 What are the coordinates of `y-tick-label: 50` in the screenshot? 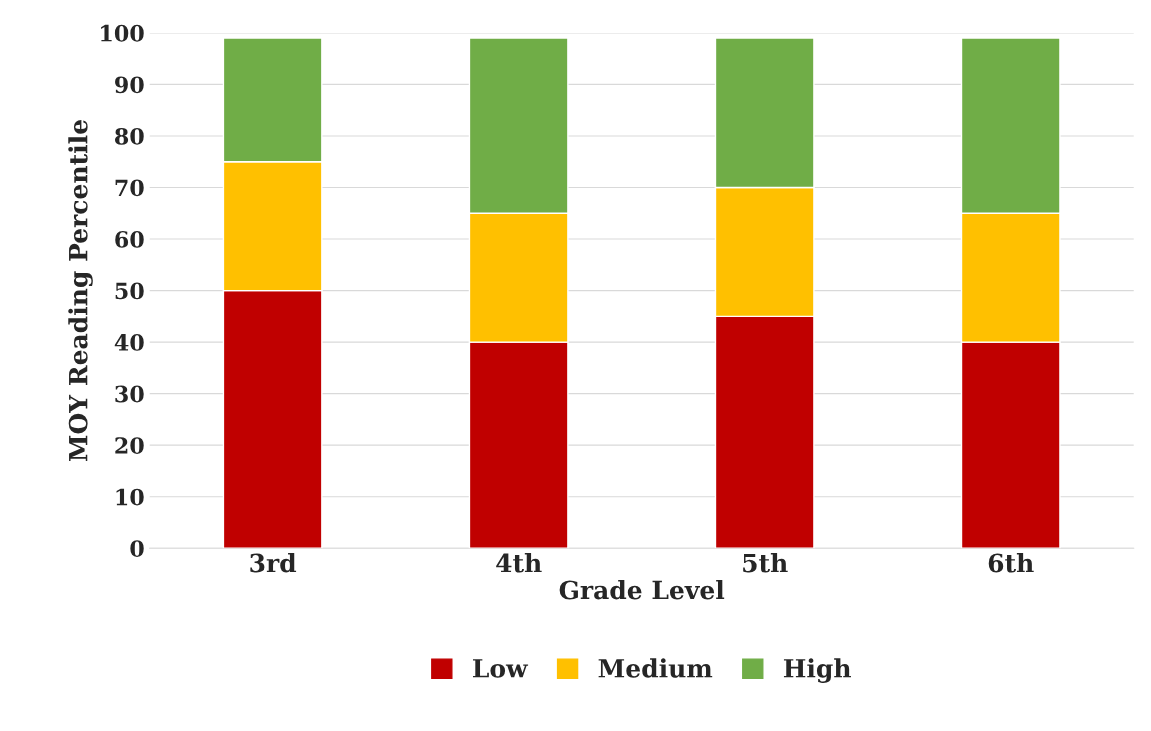 It's located at (129, 291).